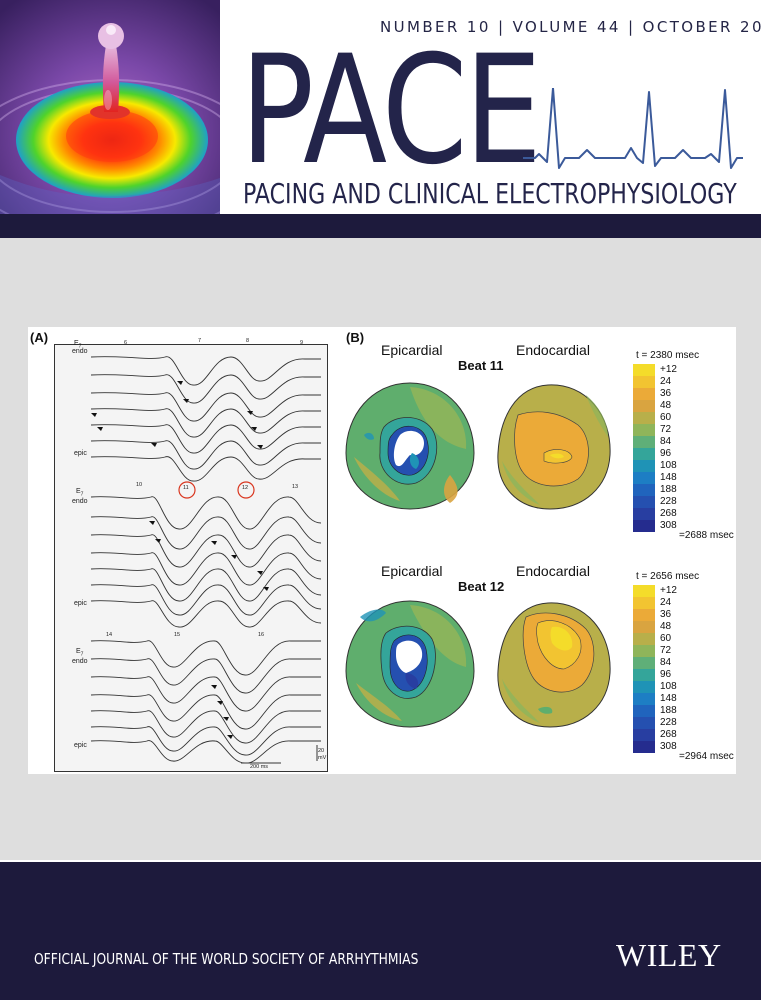 The width and height of the screenshot is (761, 1000). Describe the element at coordinates (380, 931) in the screenshot. I see `footer-band` at that location.